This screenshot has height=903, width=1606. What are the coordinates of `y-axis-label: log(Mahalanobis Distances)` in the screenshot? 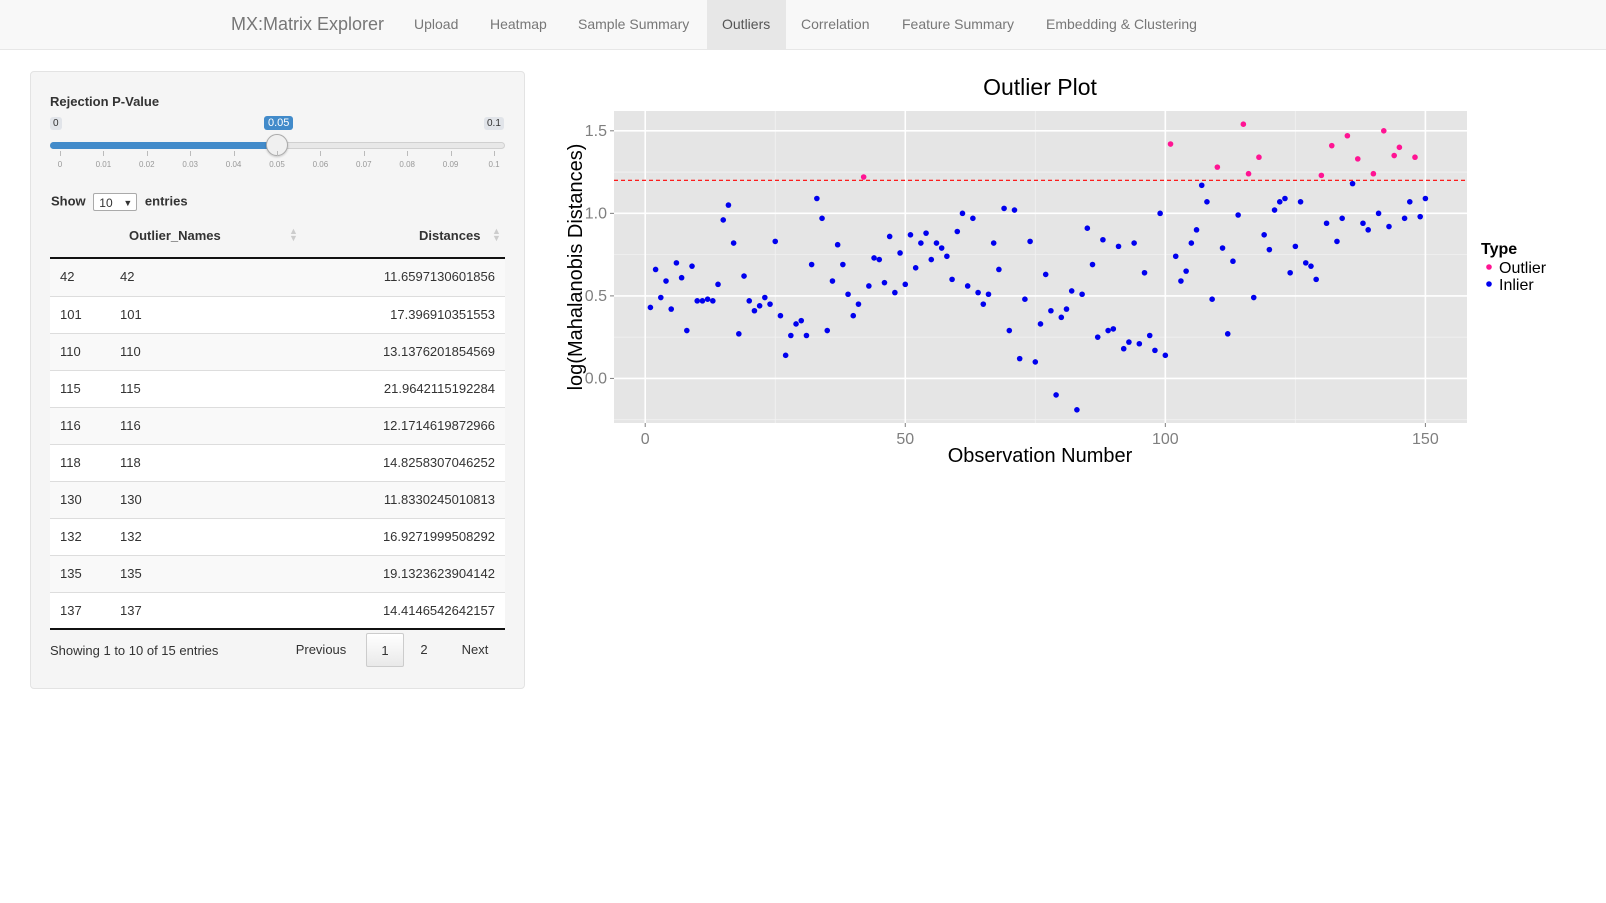 It's located at (576, 267).